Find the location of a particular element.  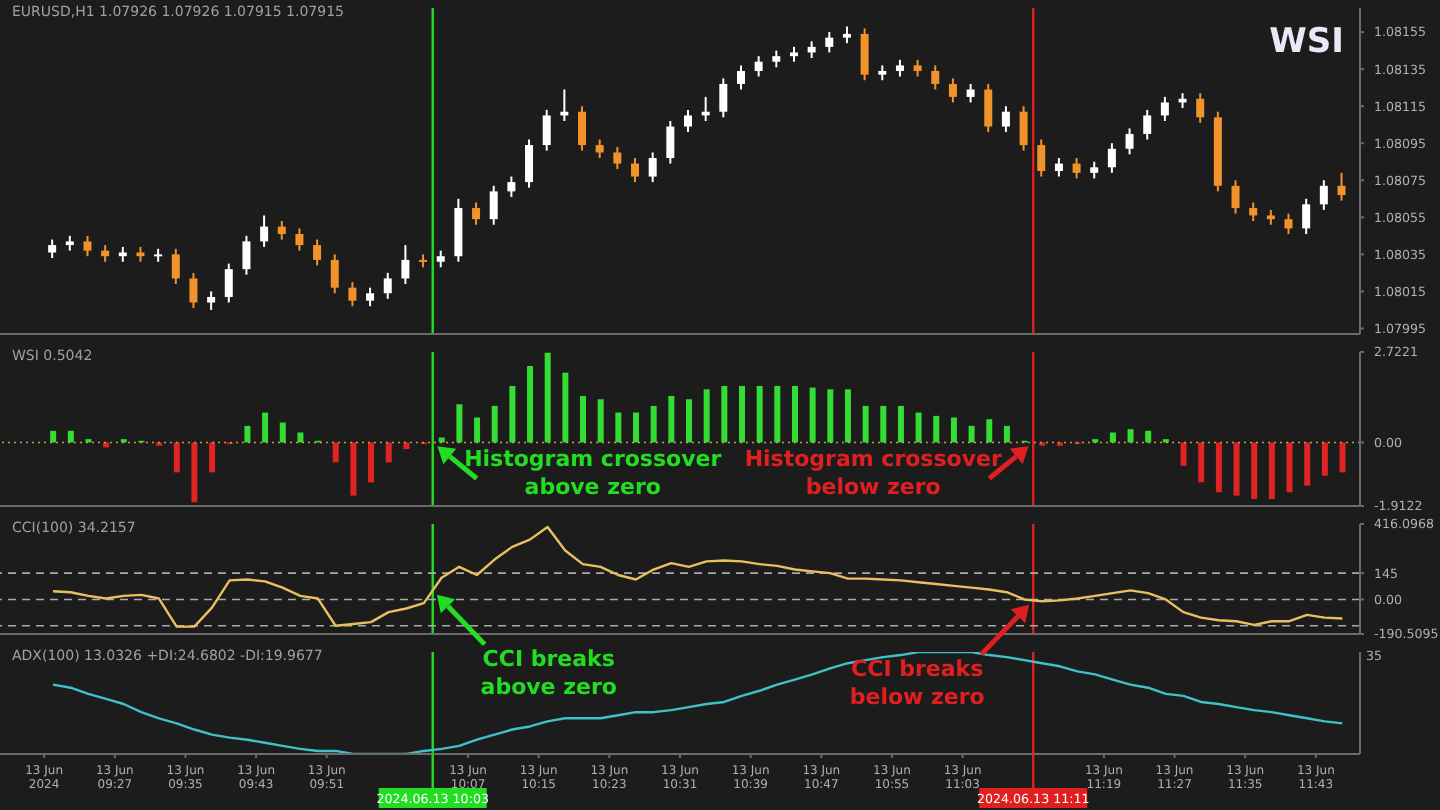

annotation: Histogram crossover below zero is located at coordinates (873, 473).